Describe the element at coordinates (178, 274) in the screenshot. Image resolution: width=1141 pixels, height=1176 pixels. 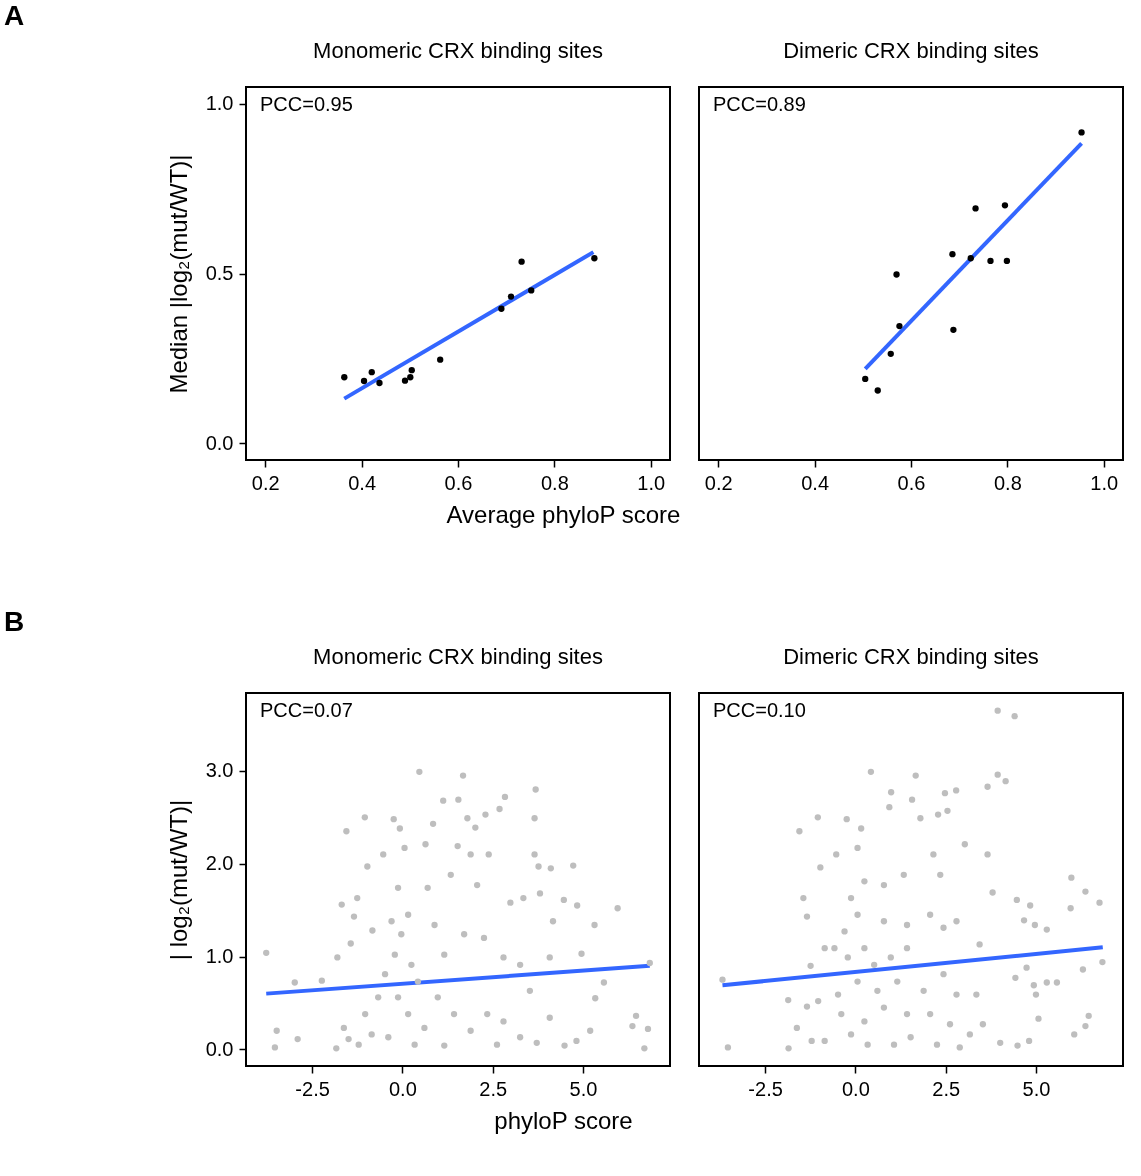
I see `y-axis-title: Median |log₂(mut/WT)|` at that location.